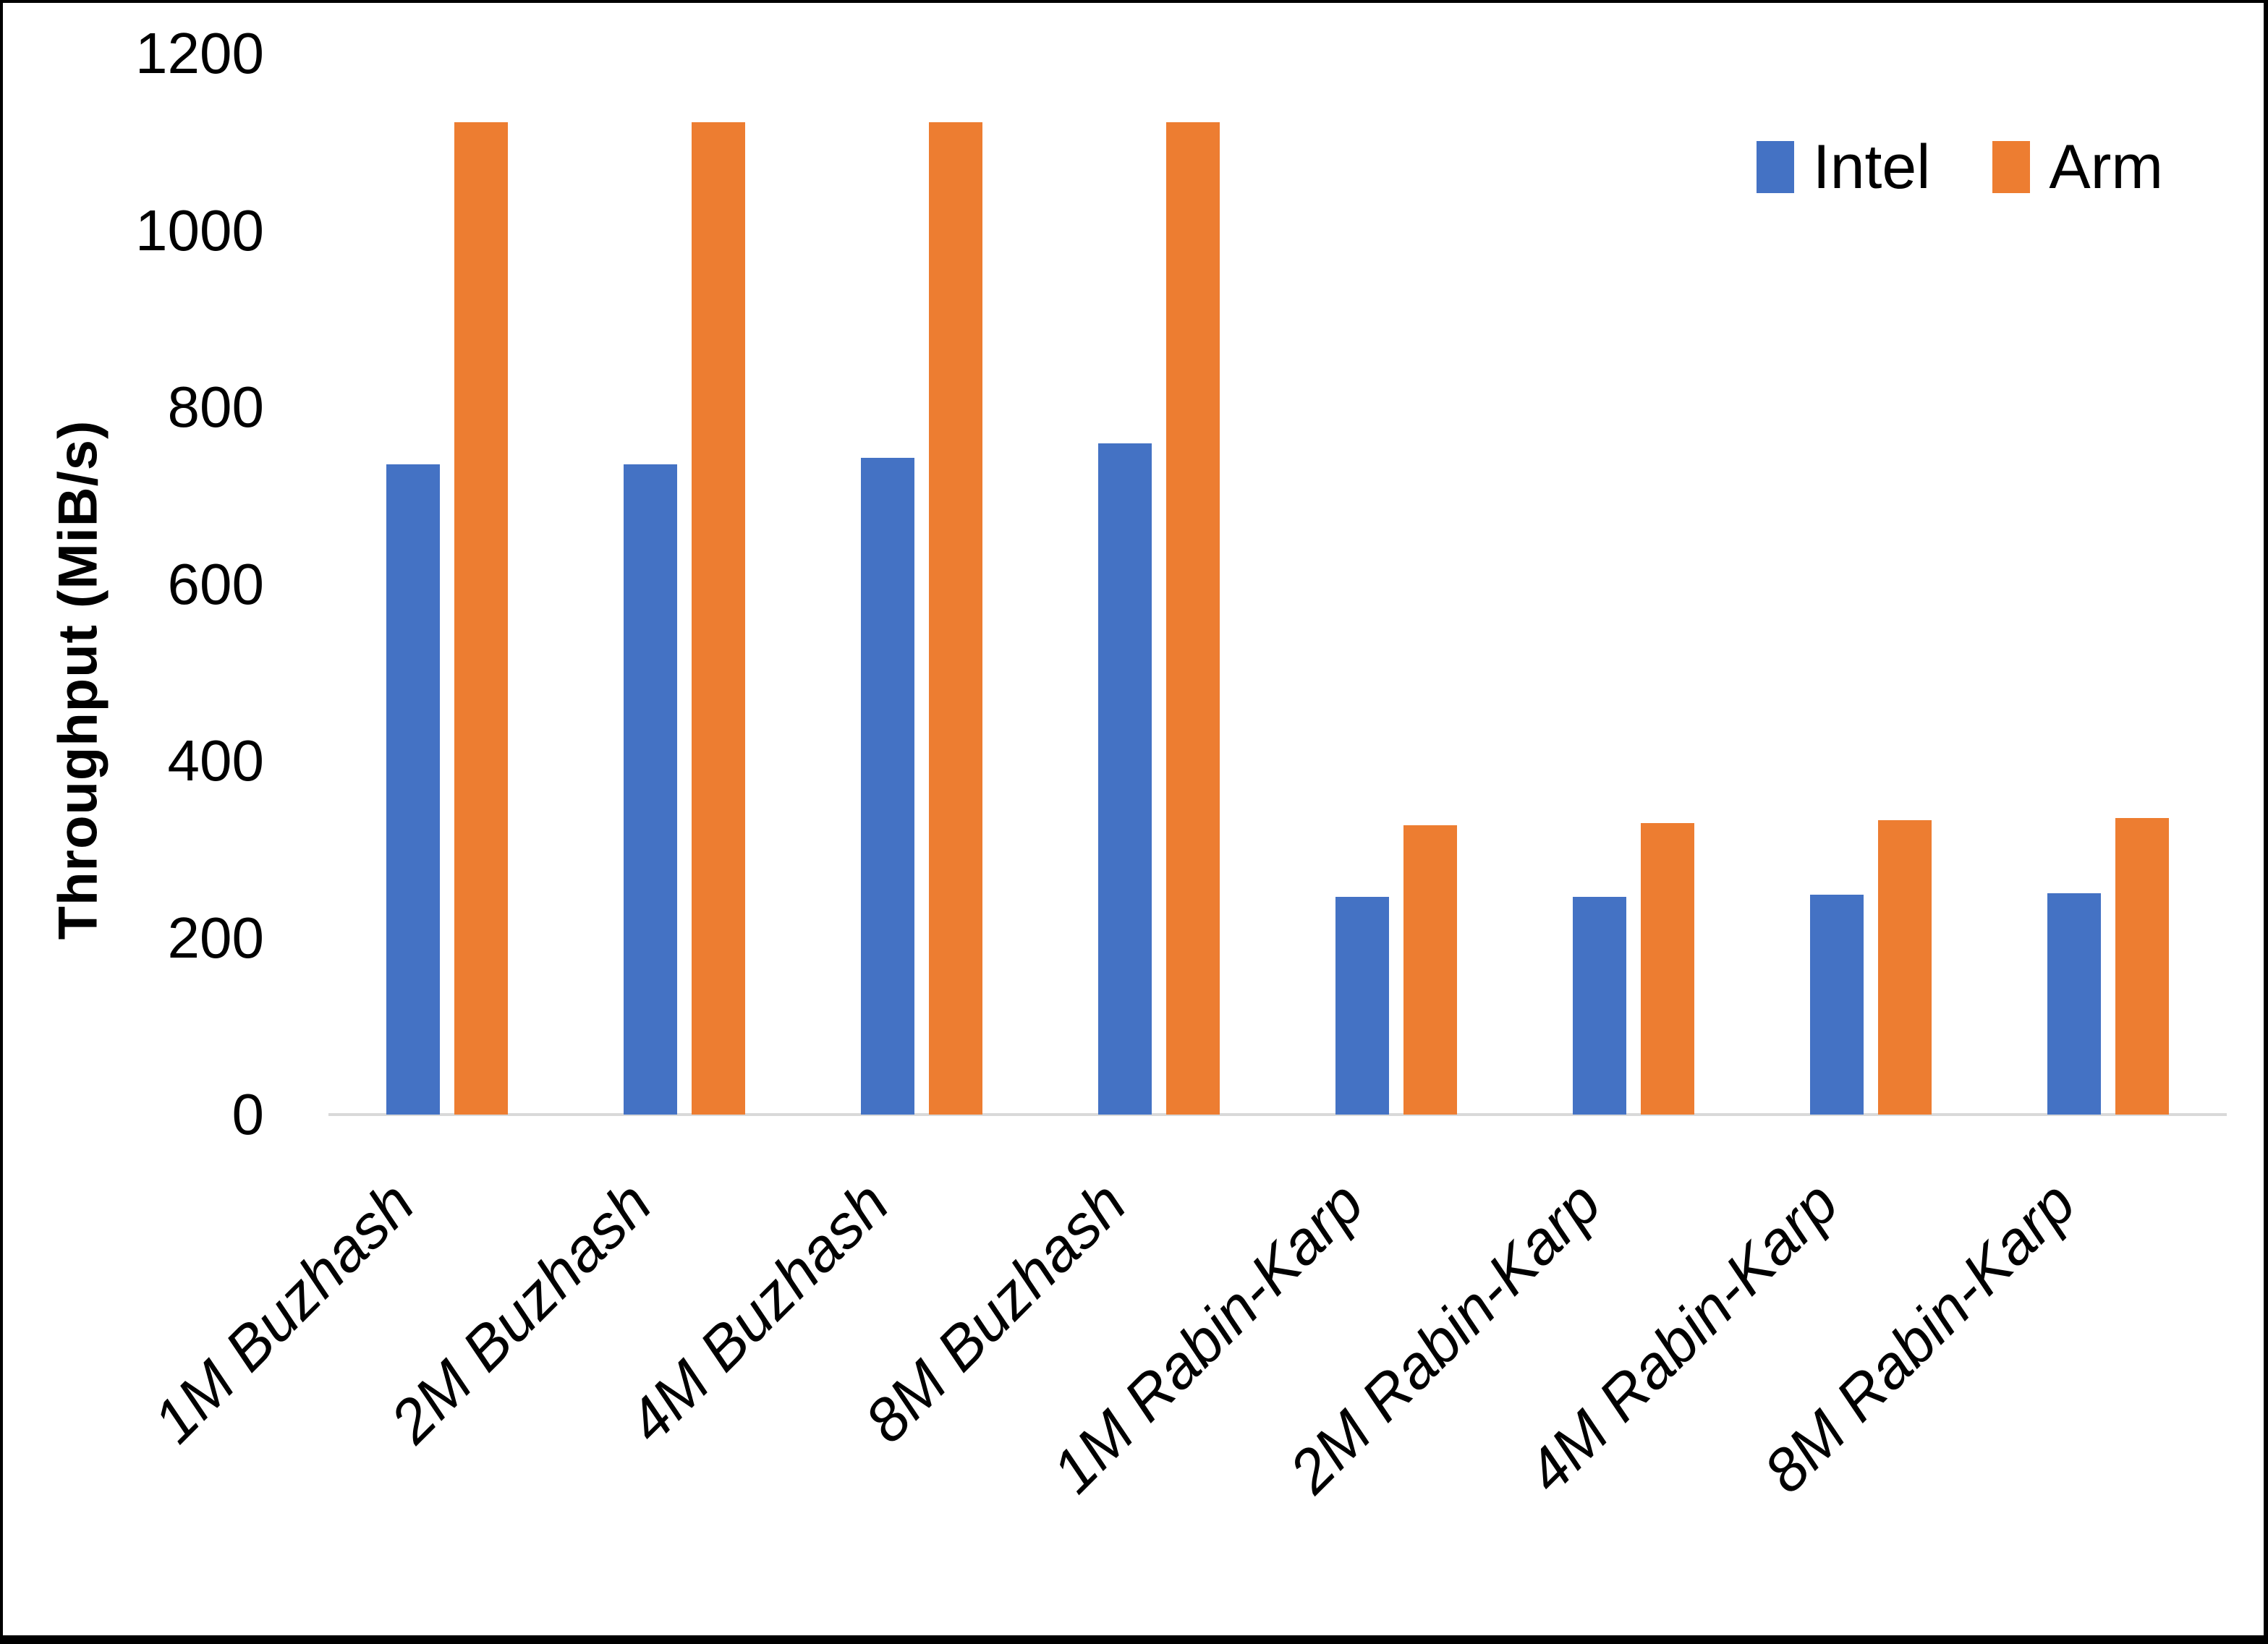 The width and height of the screenshot is (2268, 1644). What do you see at coordinates (2266, 822) in the screenshot?
I see `page-border-right` at bounding box center [2266, 822].